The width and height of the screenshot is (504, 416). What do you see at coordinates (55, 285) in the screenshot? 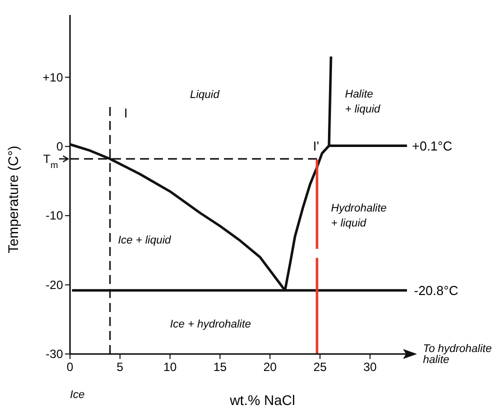
I see `y-tick-label: -20` at bounding box center [55, 285].